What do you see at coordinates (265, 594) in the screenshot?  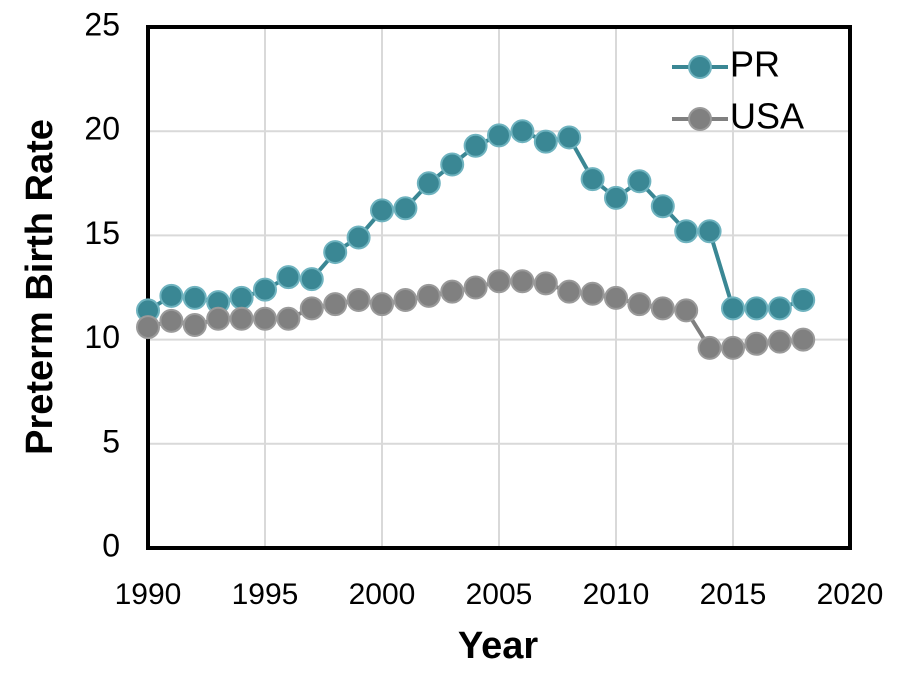 I see `x-tick-label: 1995` at bounding box center [265, 594].